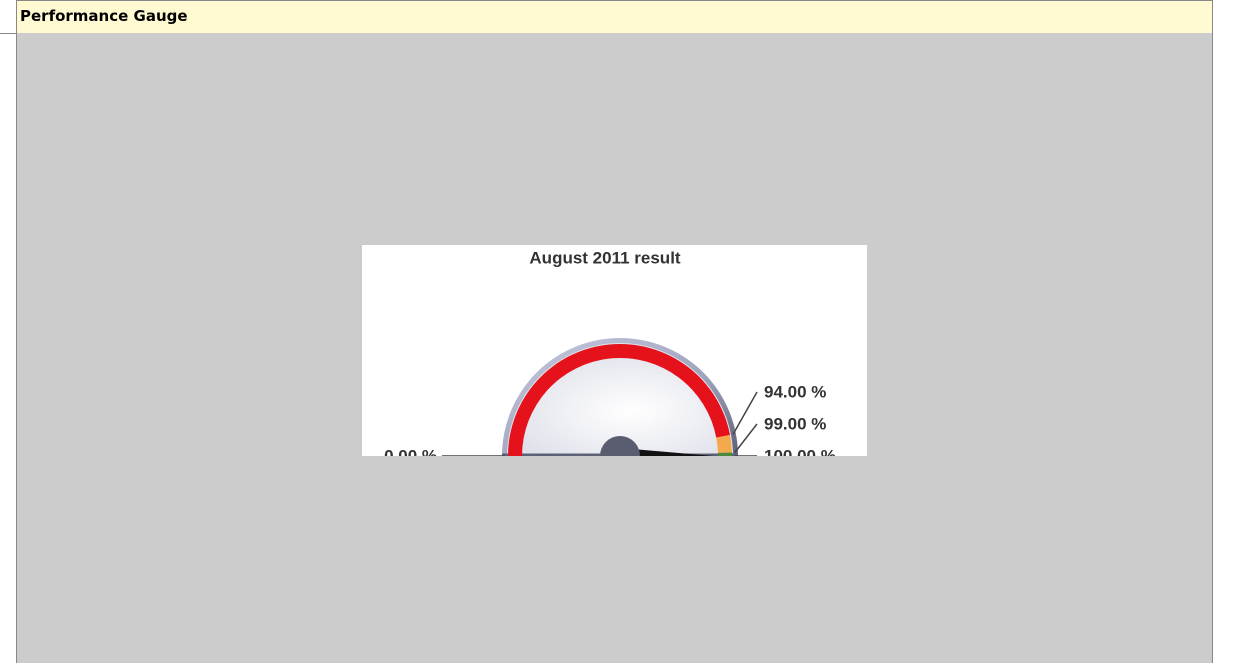  Describe the element at coordinates (605, 257) in the screenshot. I see `gauge-title: August 2011 result` at that location.